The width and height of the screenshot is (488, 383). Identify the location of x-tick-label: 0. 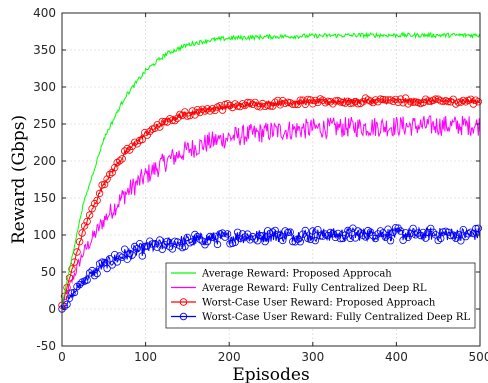
(62, 357).